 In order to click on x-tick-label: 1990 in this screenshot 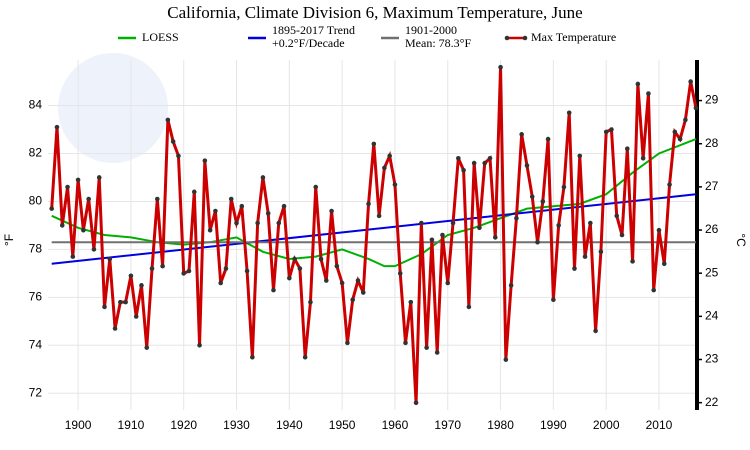, I will do `click(553, 425)`.